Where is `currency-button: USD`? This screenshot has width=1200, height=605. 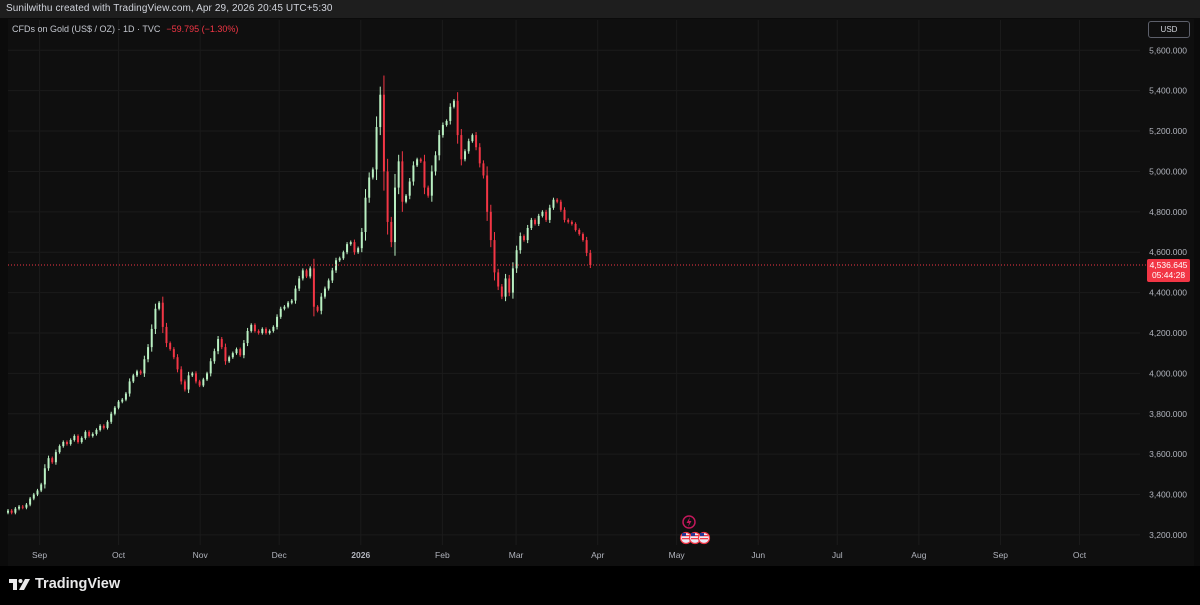 currency-button: USD is located at coordinates (1169, 29).